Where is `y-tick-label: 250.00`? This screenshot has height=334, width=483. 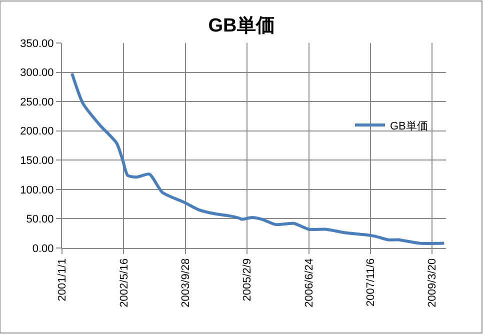
y-tick-label: 250.00 is located at coordinates (37, 102).